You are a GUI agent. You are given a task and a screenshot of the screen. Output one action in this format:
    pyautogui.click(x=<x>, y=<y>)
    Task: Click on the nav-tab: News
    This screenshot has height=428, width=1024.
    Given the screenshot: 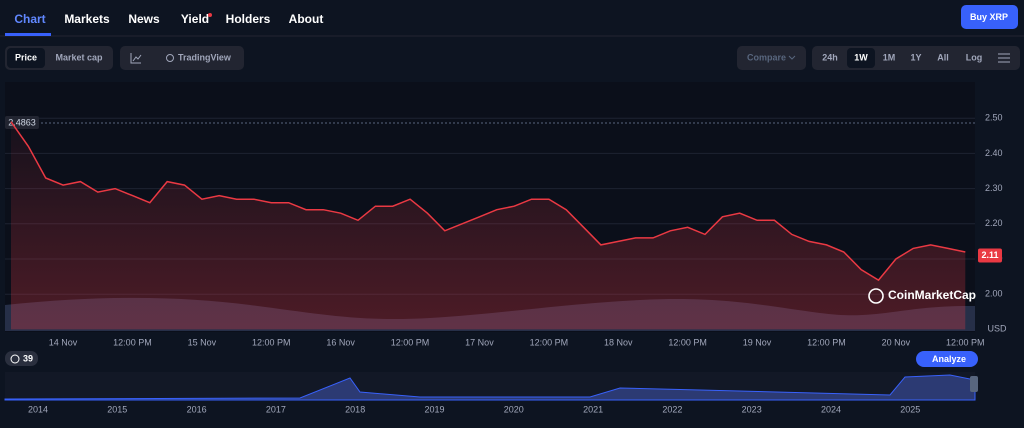 What is the action you would take?
    pyautogui.click(x=144, y=19)
    